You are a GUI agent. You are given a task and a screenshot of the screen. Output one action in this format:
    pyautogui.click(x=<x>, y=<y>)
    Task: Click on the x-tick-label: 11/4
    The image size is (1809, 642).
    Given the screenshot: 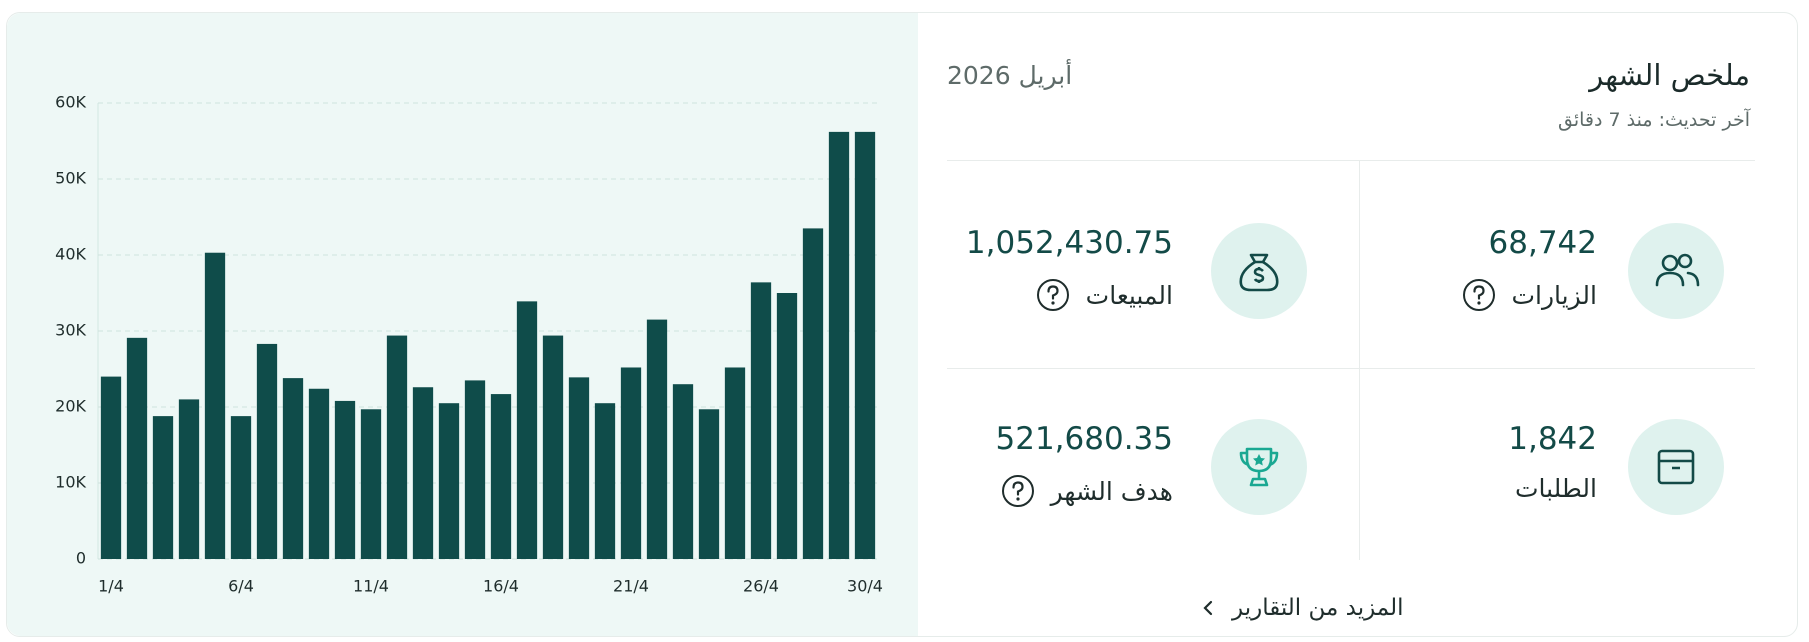 What is the action you would take?
    pyautogui.click(x=371, y=586)
    